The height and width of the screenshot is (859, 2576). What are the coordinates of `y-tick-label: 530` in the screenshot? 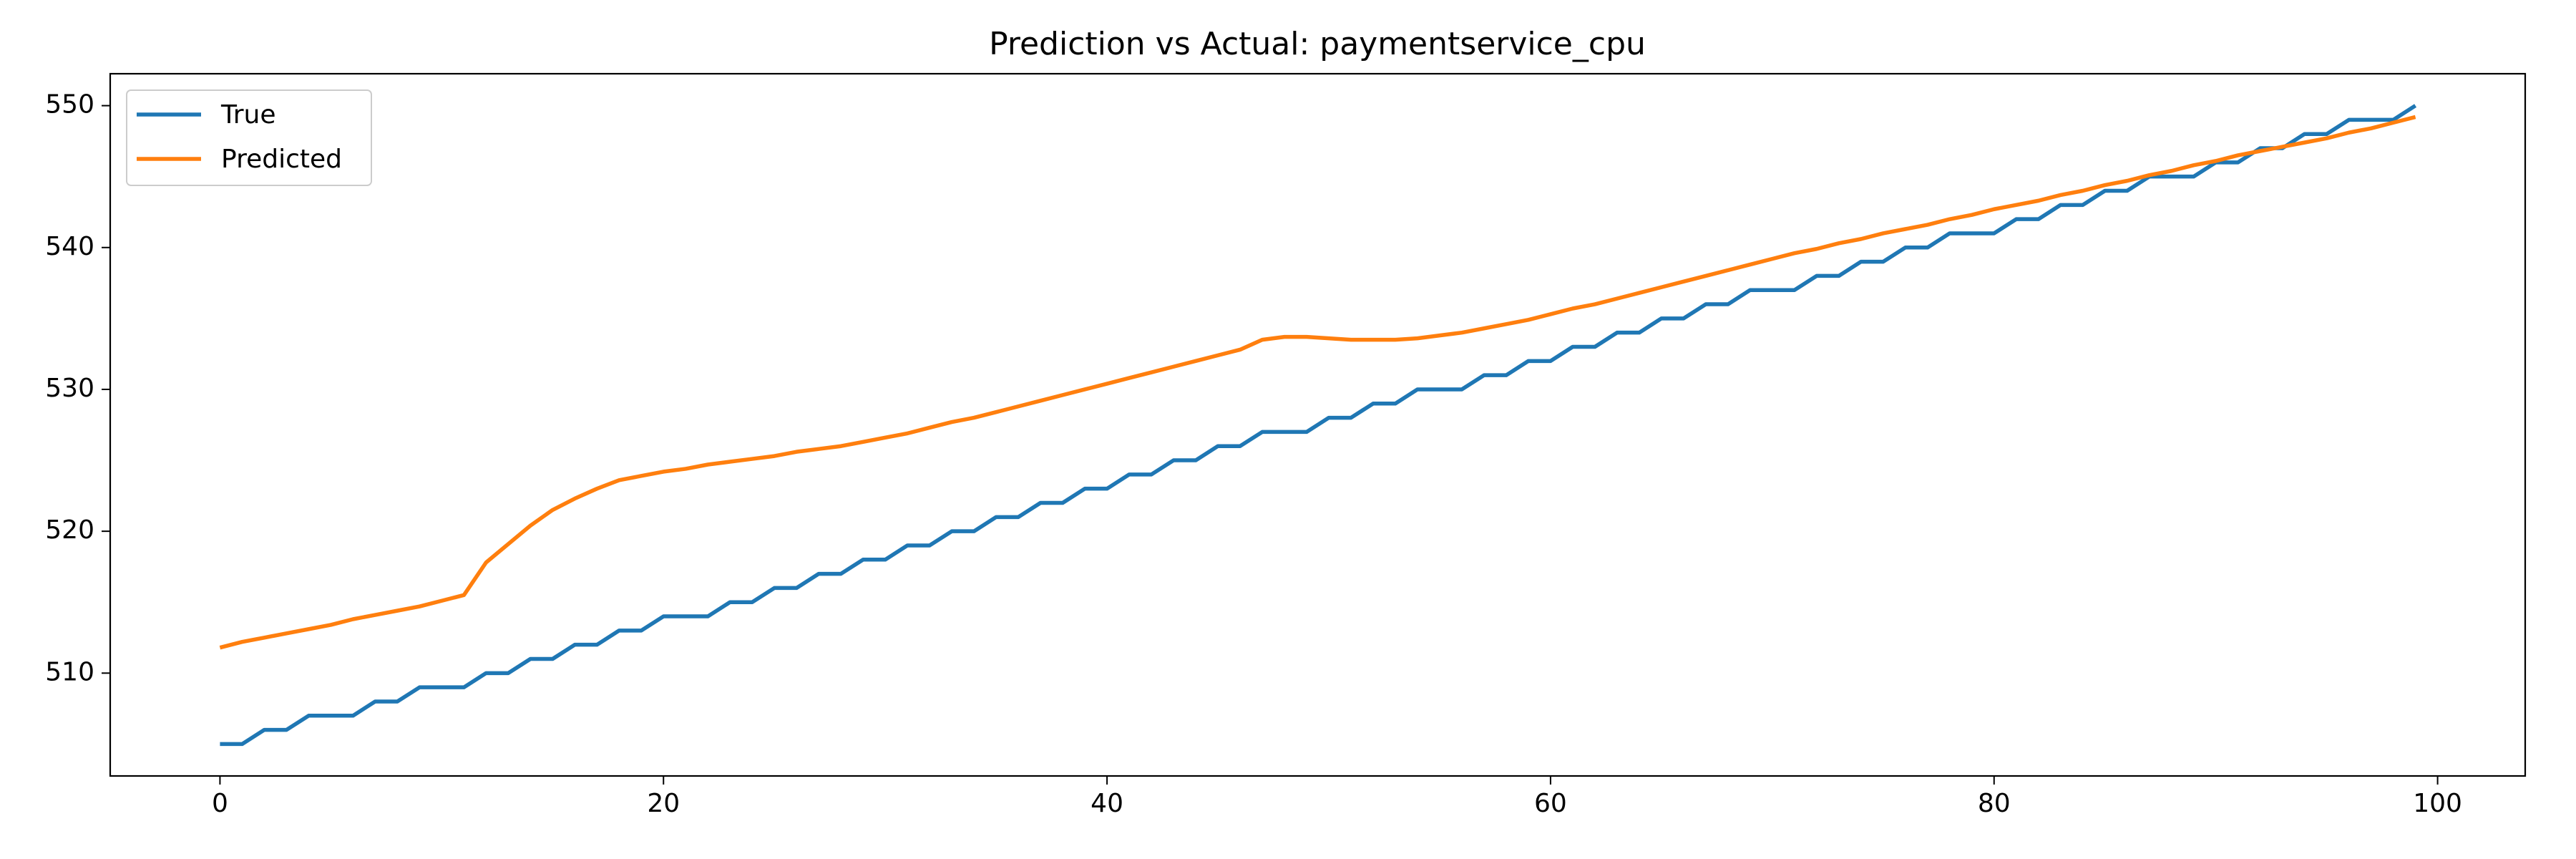 It's located at (69, 388).